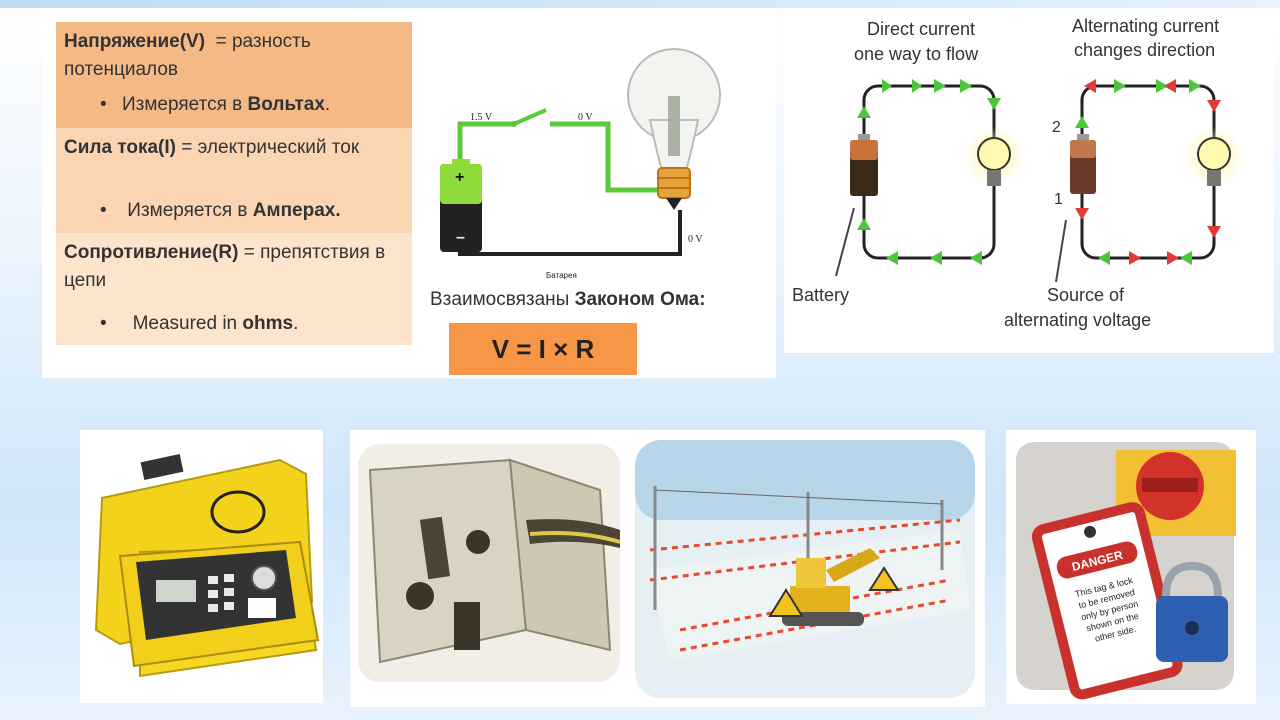 This screenshot has width=1280, height=720. What do you see at coordinates (674, 204) in the screenshot?
I see `bulb-tip` at bounding box center [674, 204].